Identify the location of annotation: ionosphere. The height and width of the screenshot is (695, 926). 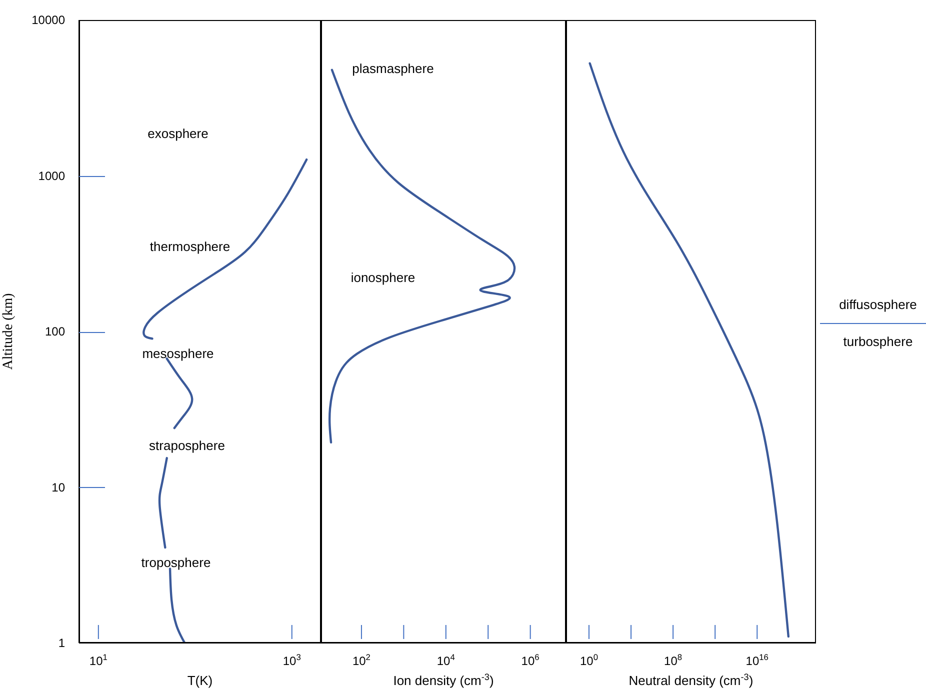
(383, 277).